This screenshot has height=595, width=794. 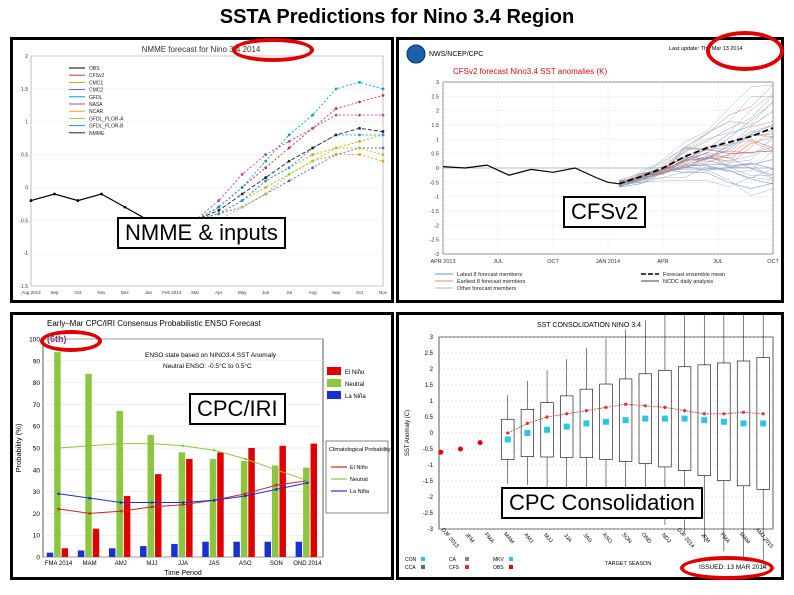 I want to click on nmme-legend-label: GFDL, so click(x=96, y=98).